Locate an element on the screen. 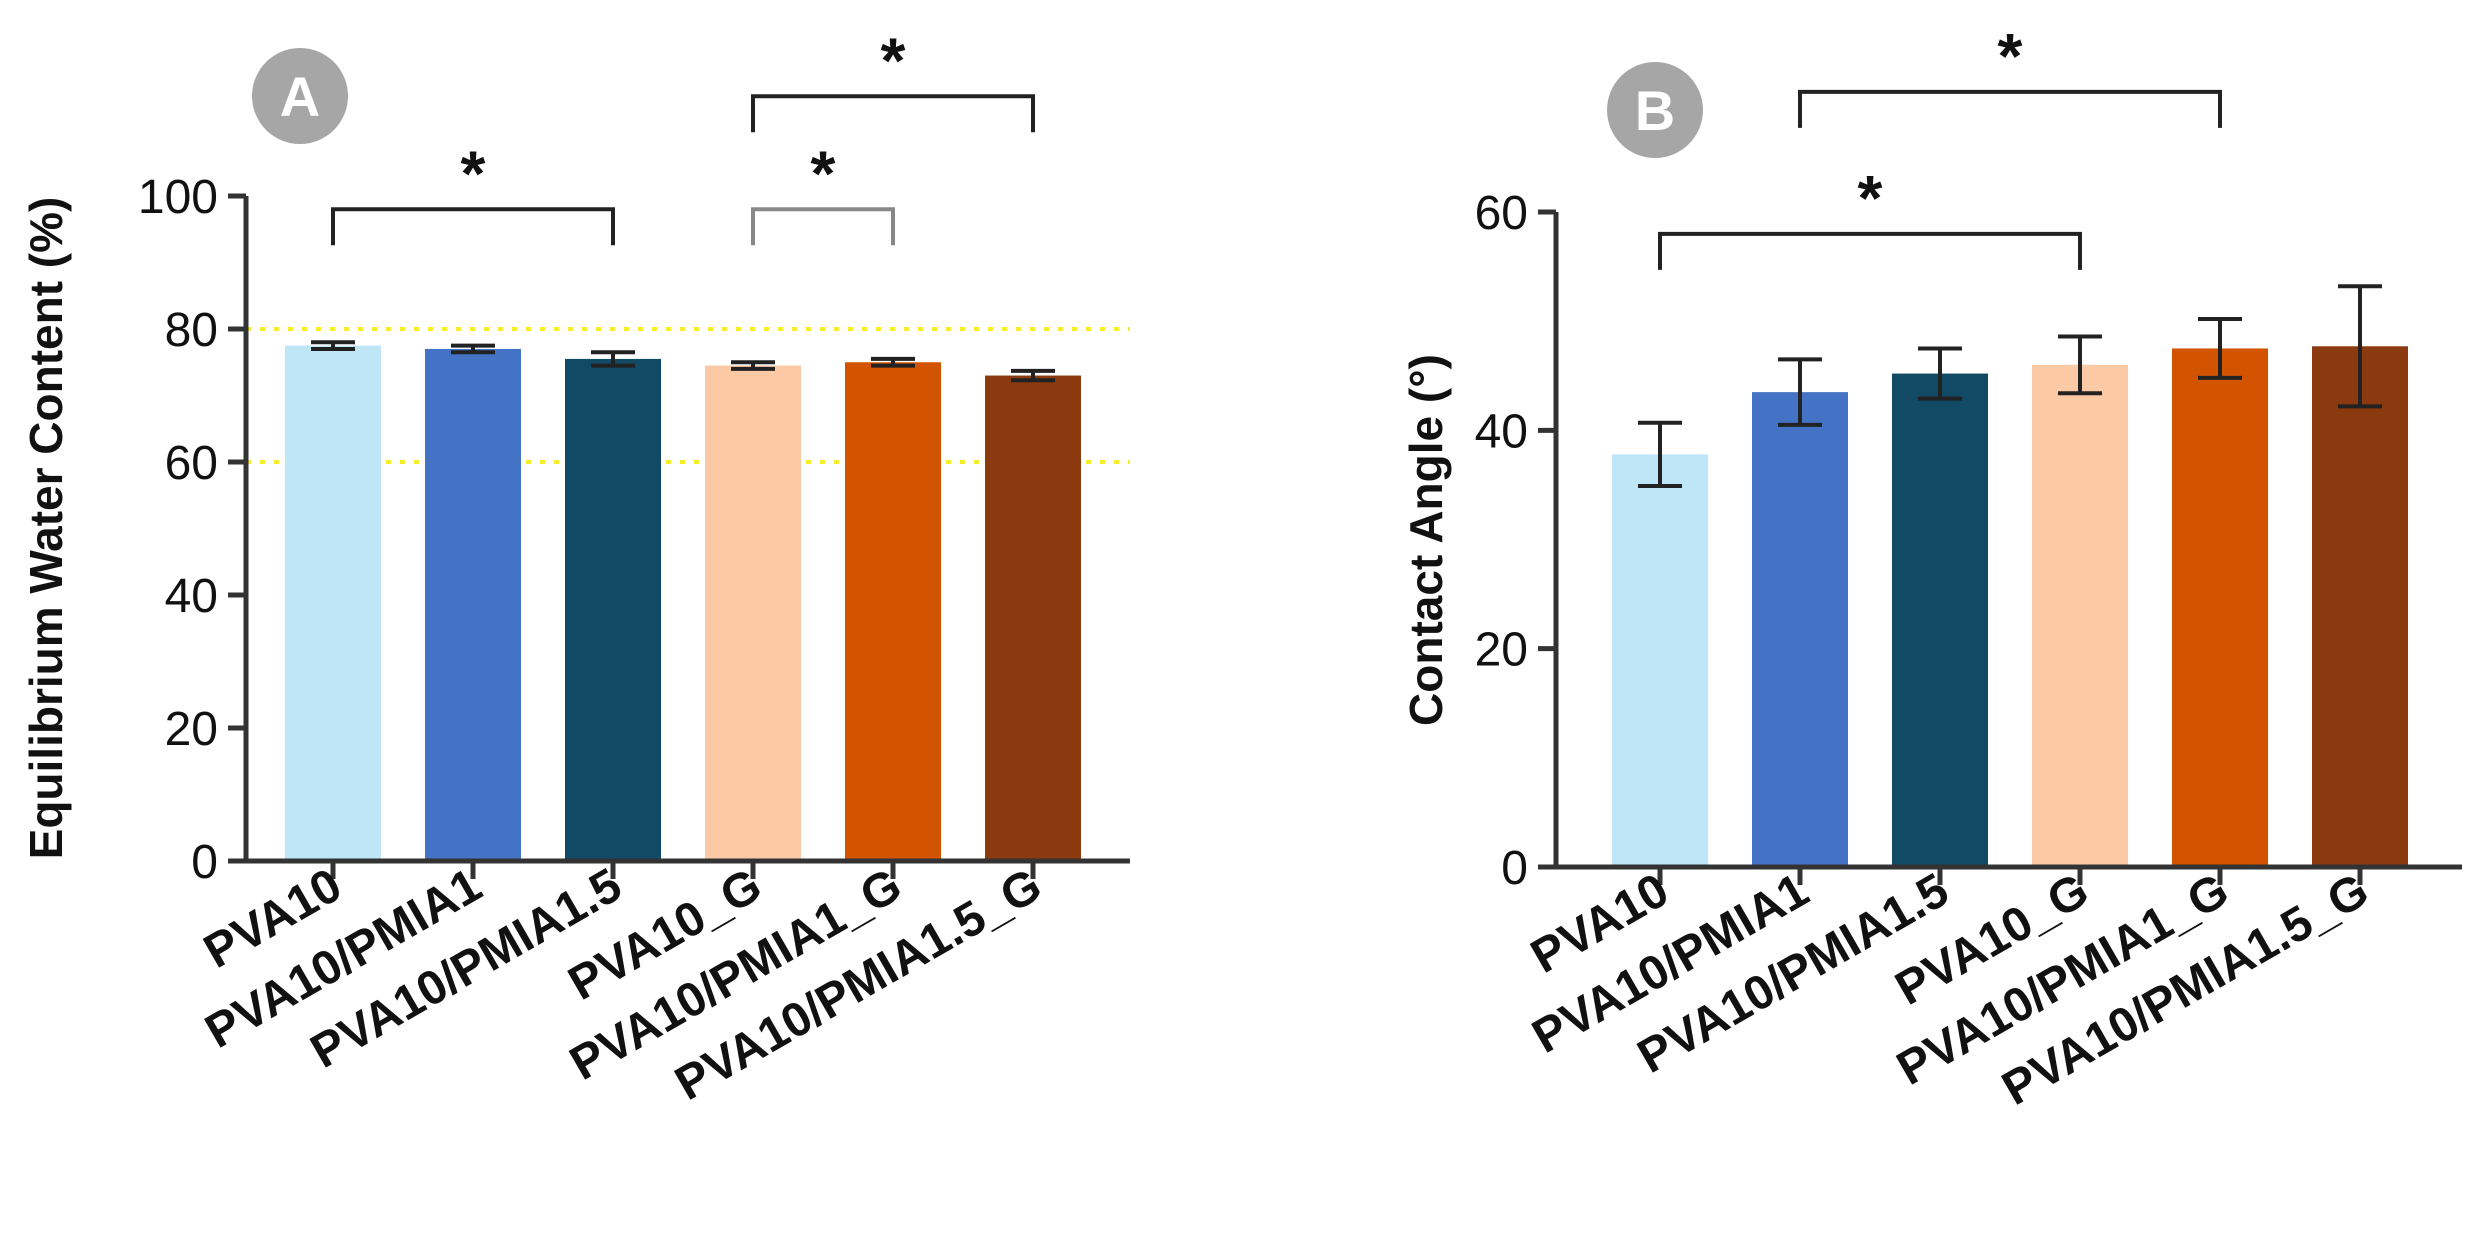 The image size is (2490, 1250). panel-badge-label: A is located at coordinates (300, 96).